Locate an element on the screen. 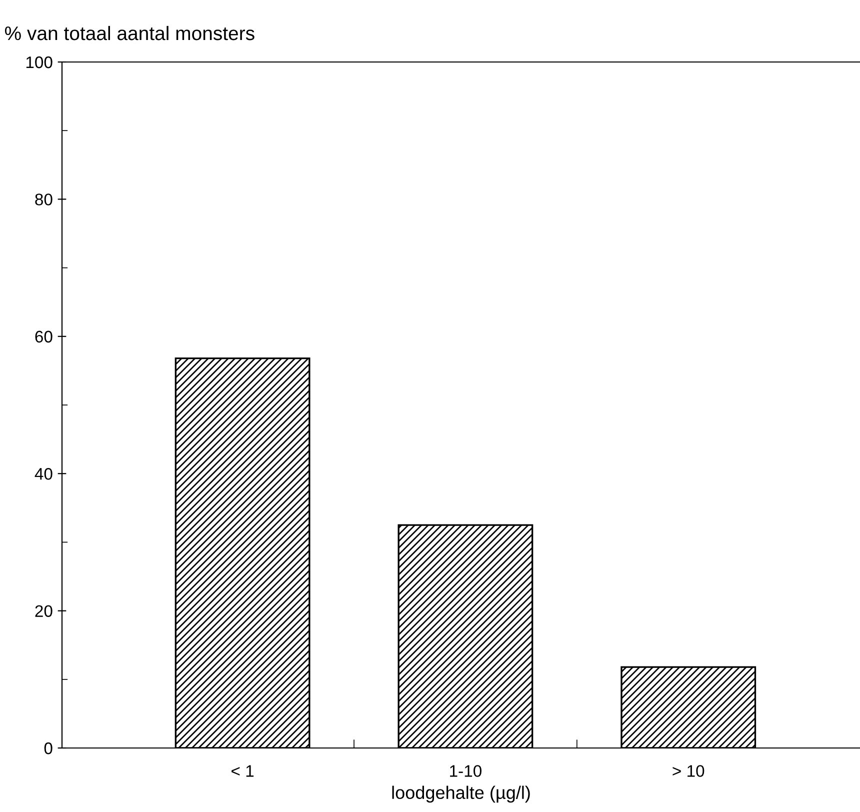  y-axis-title: % van totaal aantal monsters is located at coordinates (129, 33).